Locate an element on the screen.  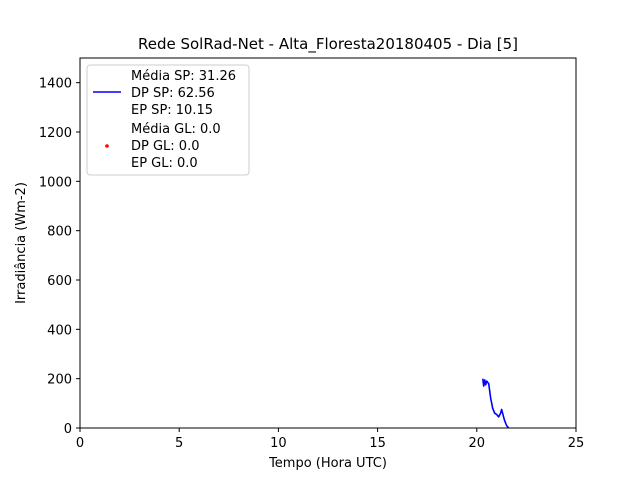
x-tick-label: 0 is located at coordinates (80, 443).